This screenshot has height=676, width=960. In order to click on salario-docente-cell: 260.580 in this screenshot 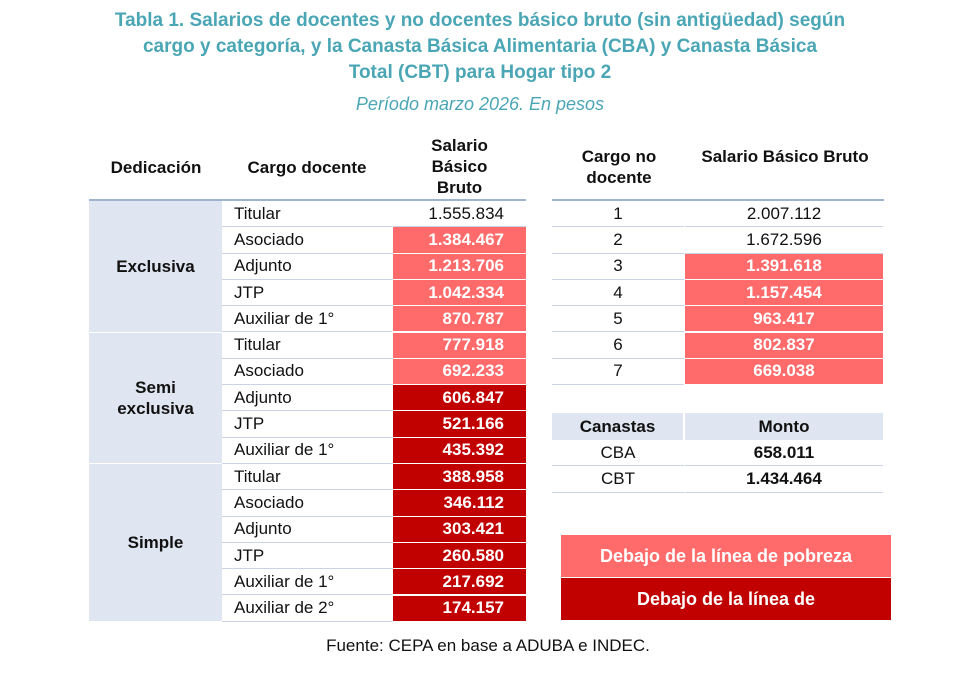, I will do `click(459, 556)`.